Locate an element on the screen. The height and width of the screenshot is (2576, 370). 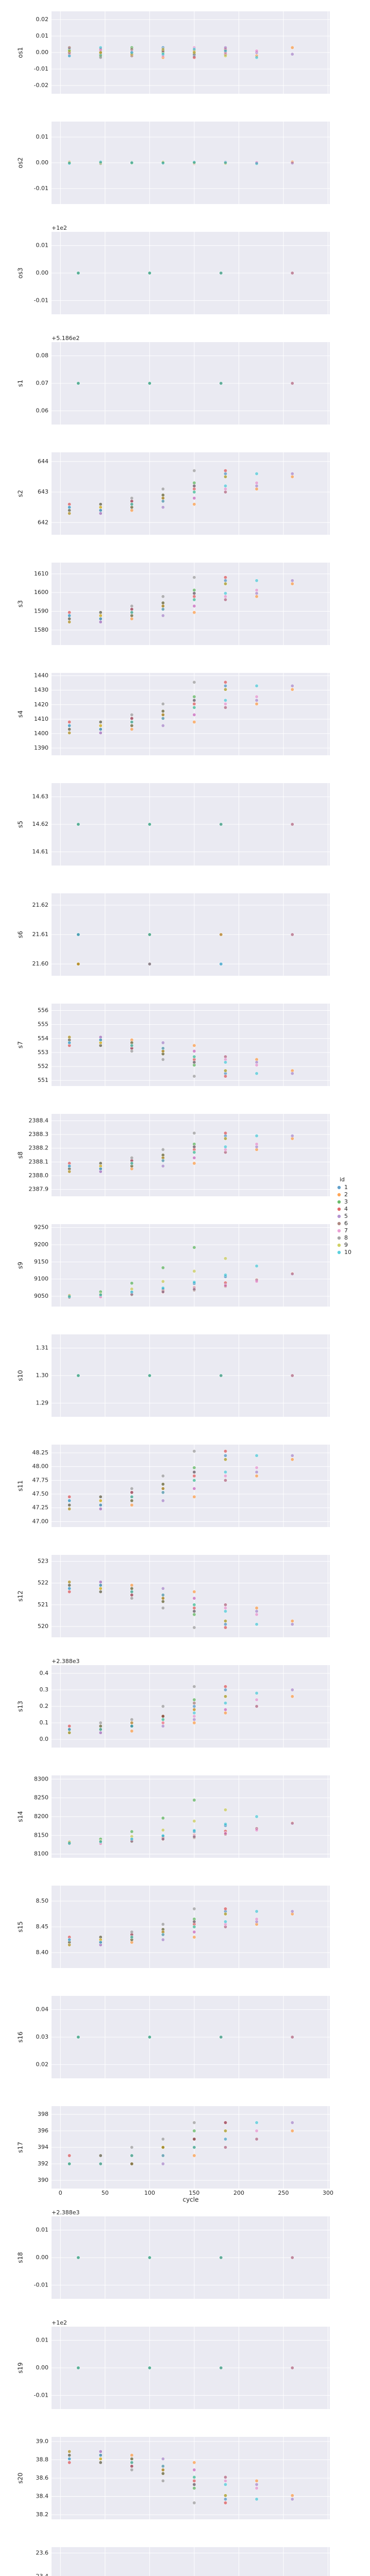
y-tick-label: 9250 is located at coordinates (41, 1227).